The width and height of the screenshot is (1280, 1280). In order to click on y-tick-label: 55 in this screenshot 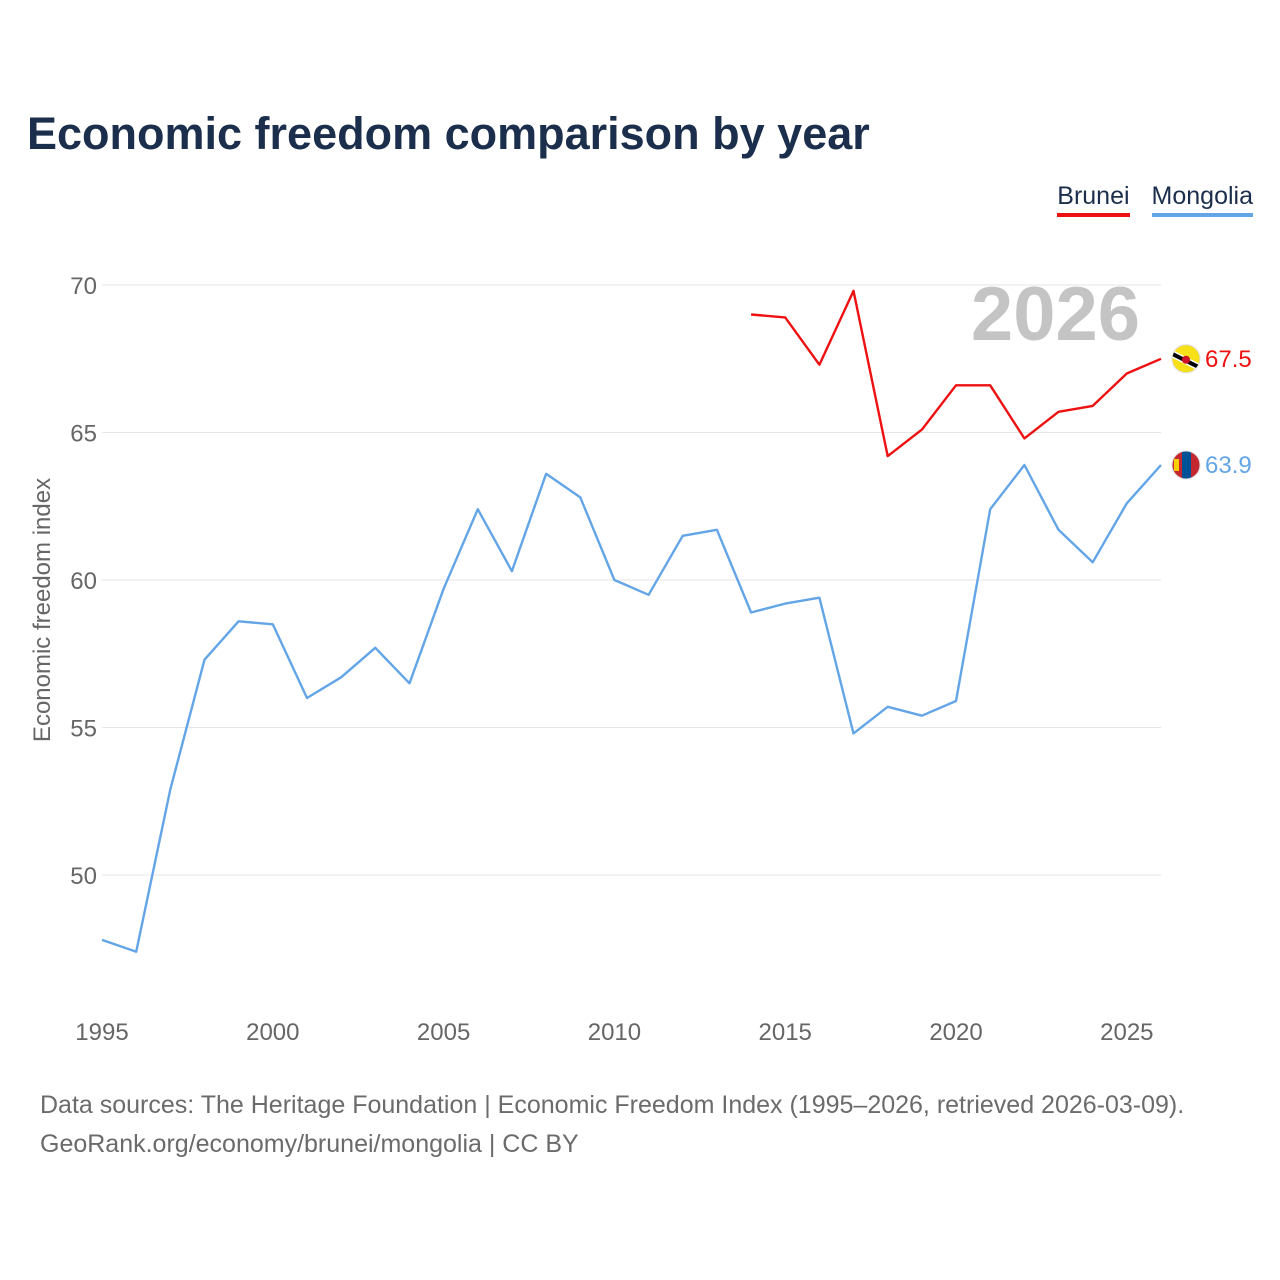, I will do `click(83, 729)`.